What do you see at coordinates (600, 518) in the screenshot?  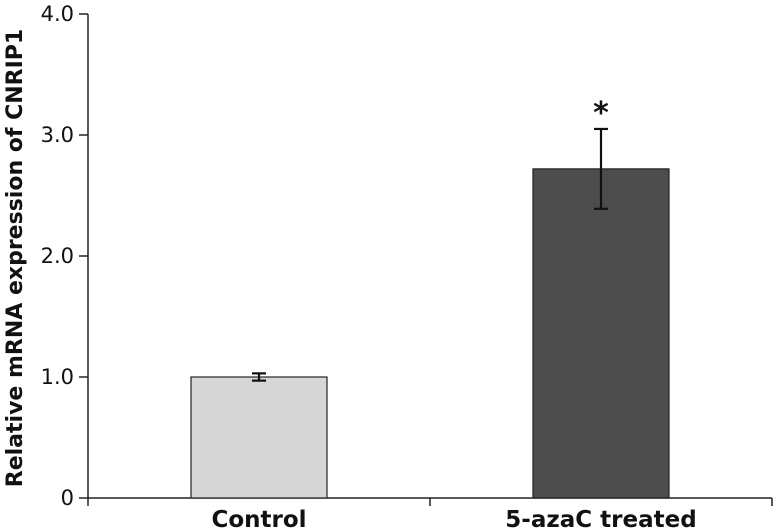 I see `x-category-label: 5-azaC treated` at bounding box center [600, 518].